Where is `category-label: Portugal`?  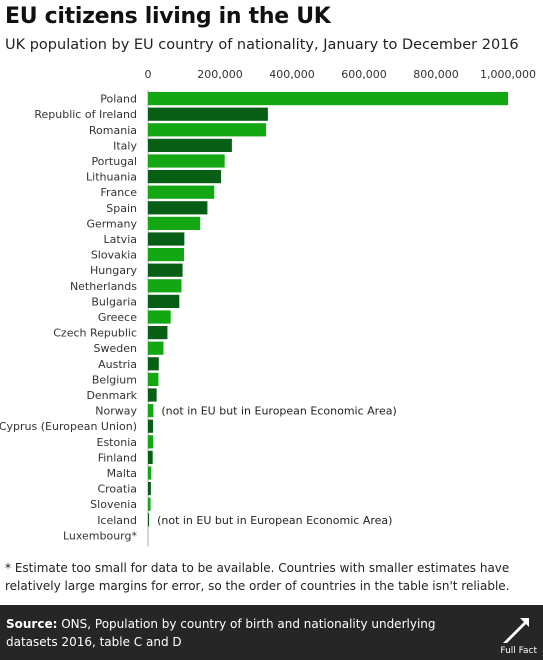
category-label: Portugal is located at coordinates (114, 161).